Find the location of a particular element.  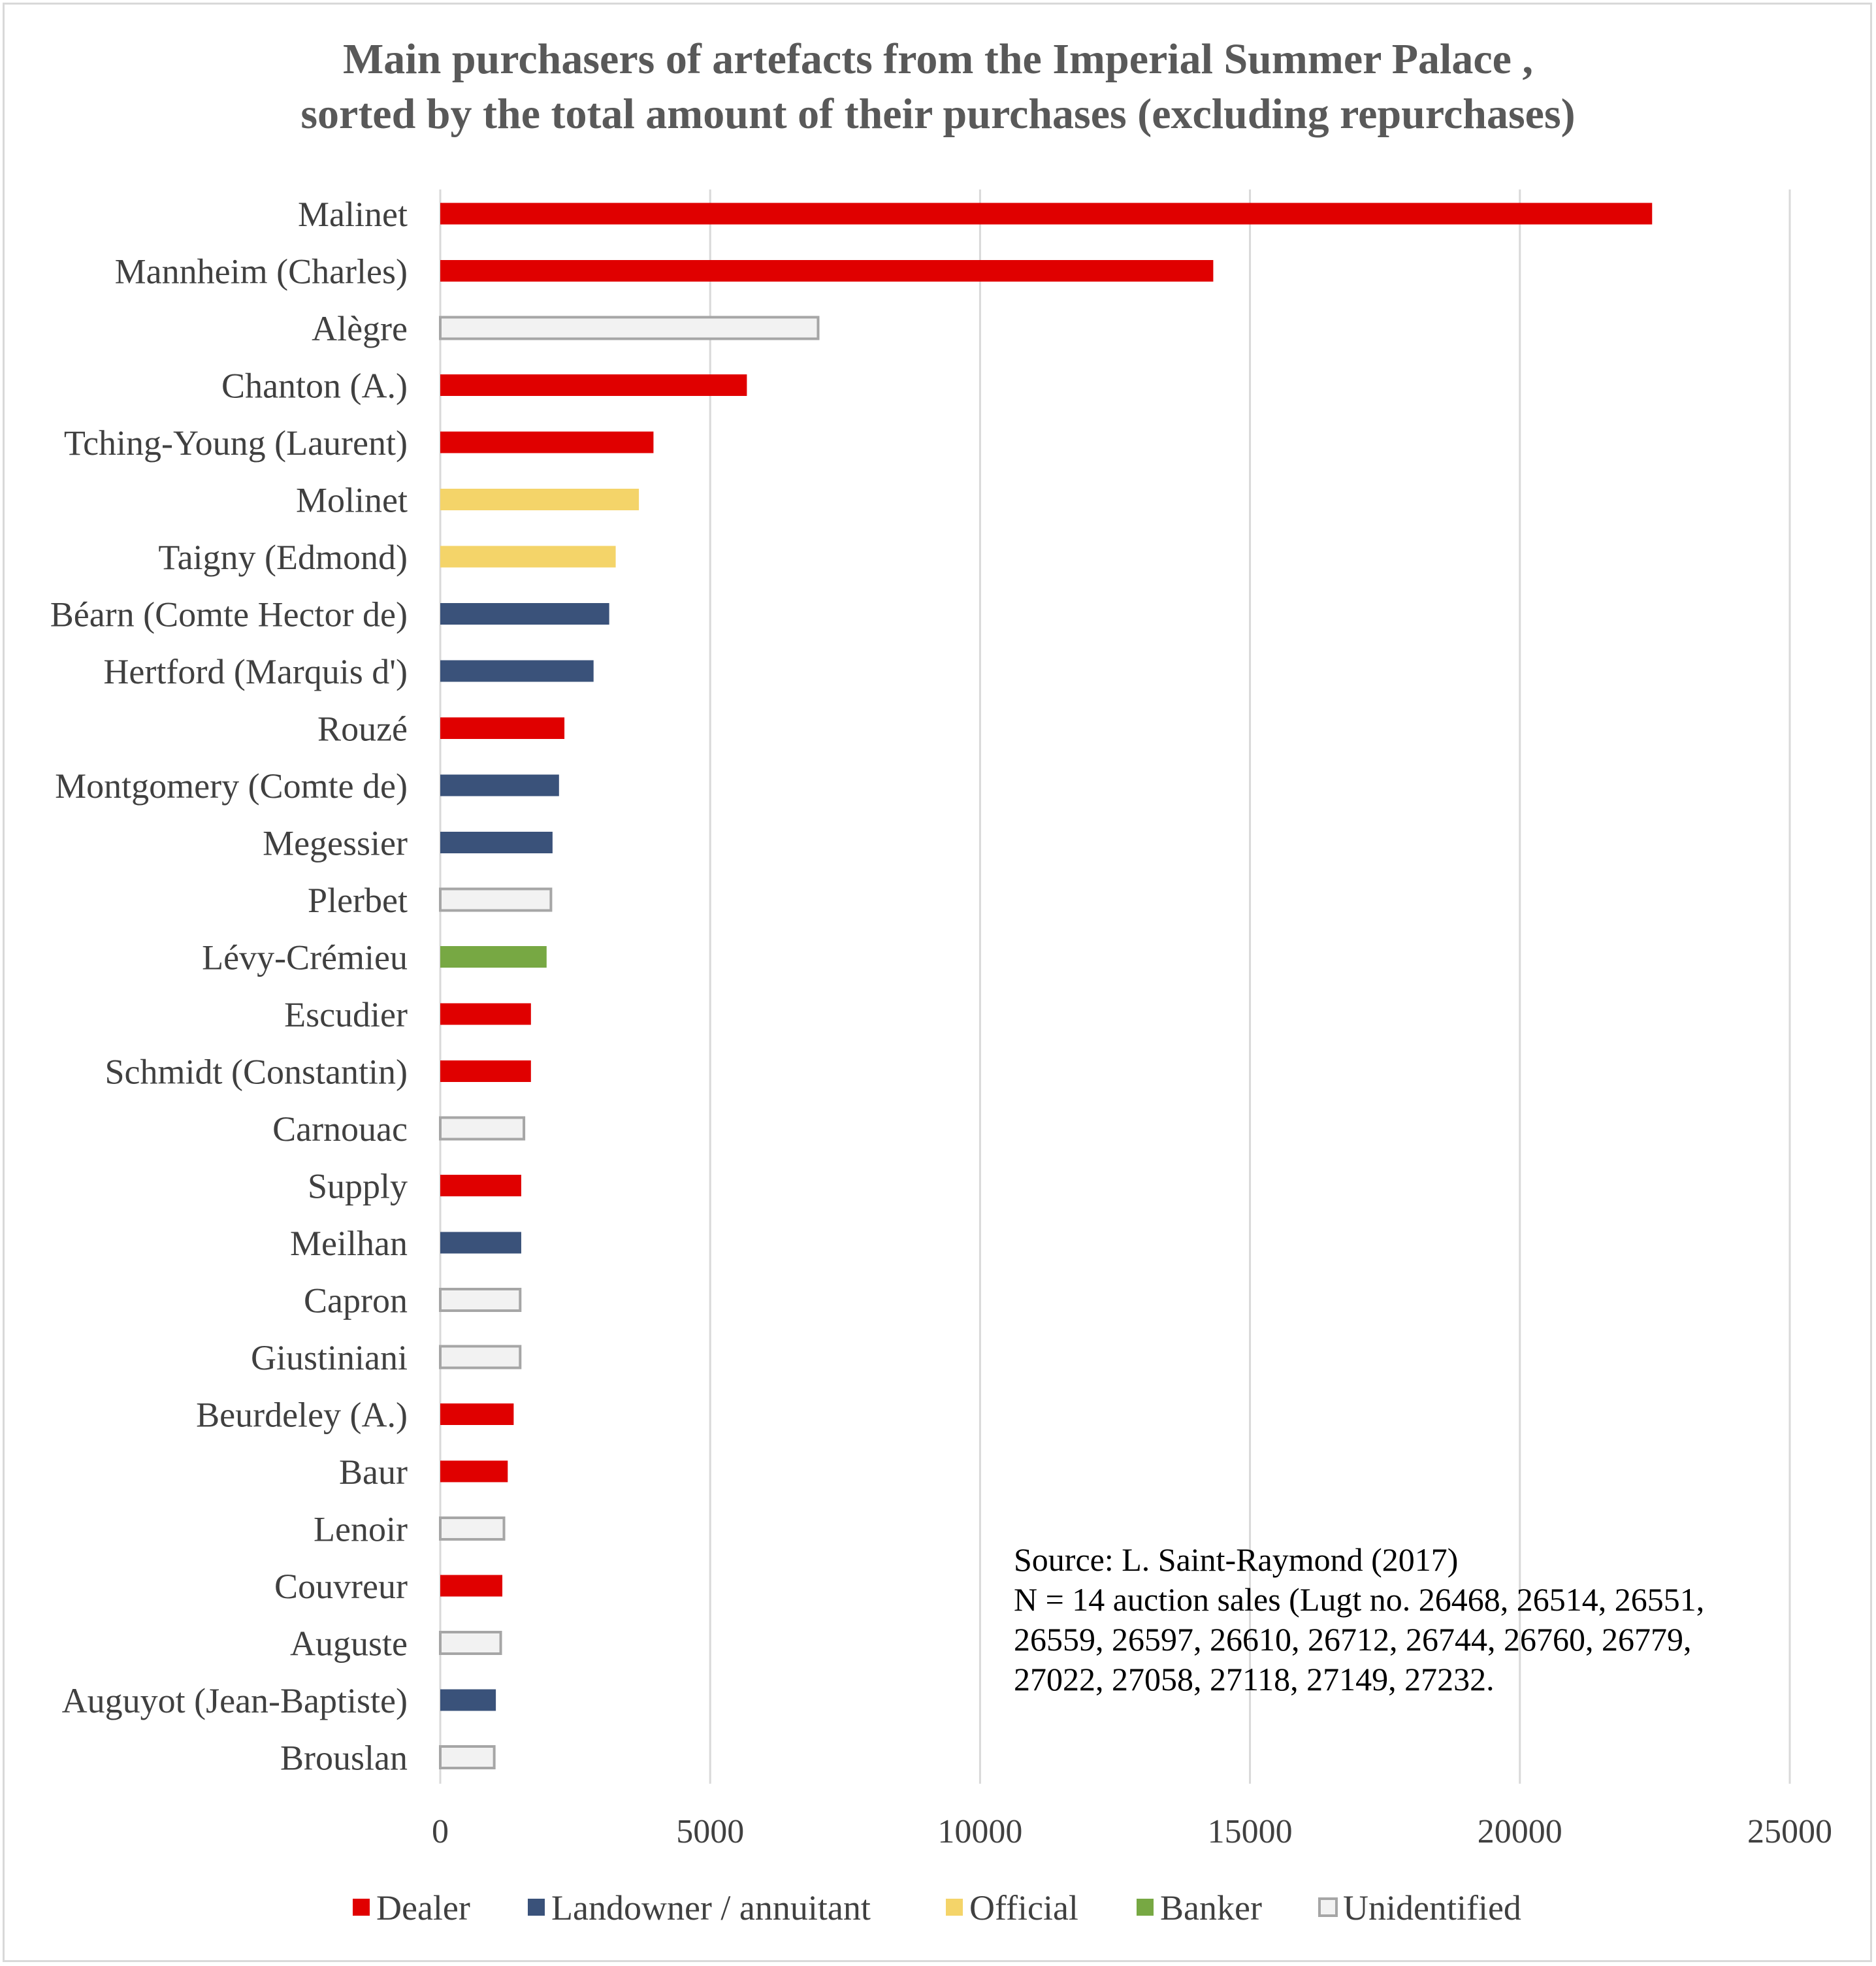

category-label: Beurdeley (A.) is located at coordinates (302, 1415).